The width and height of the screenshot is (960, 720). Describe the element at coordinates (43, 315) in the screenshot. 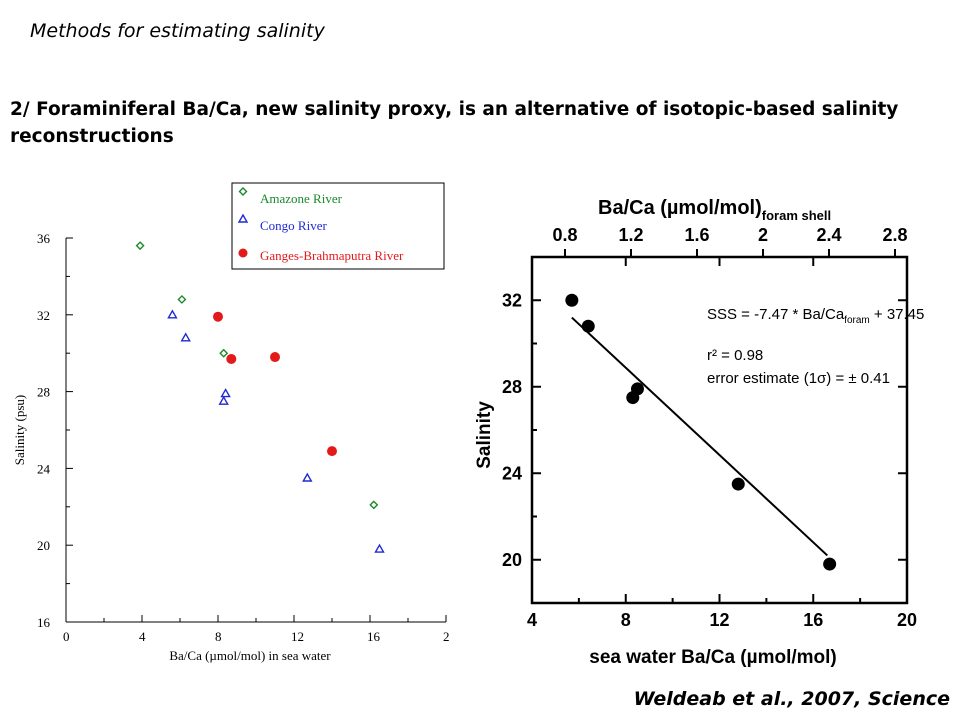

I see `left-y-tick-label: 32` at that location.